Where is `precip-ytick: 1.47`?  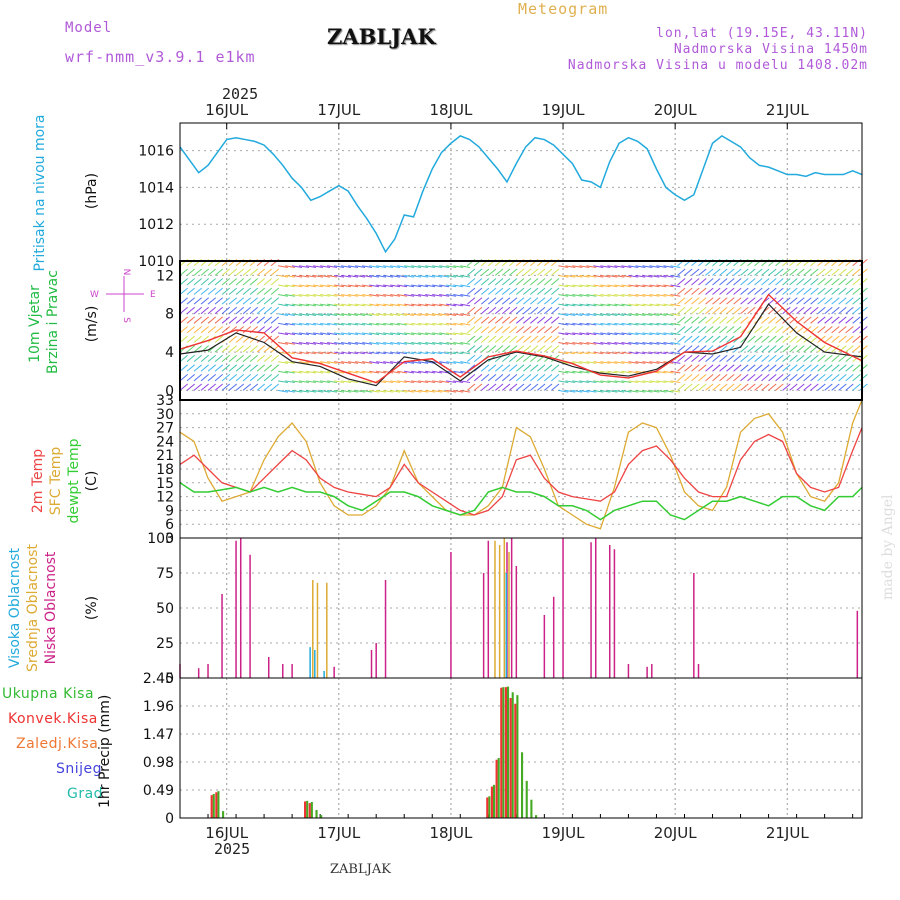 precip-ytick: 1.47 is located at coordinates (158, 735).